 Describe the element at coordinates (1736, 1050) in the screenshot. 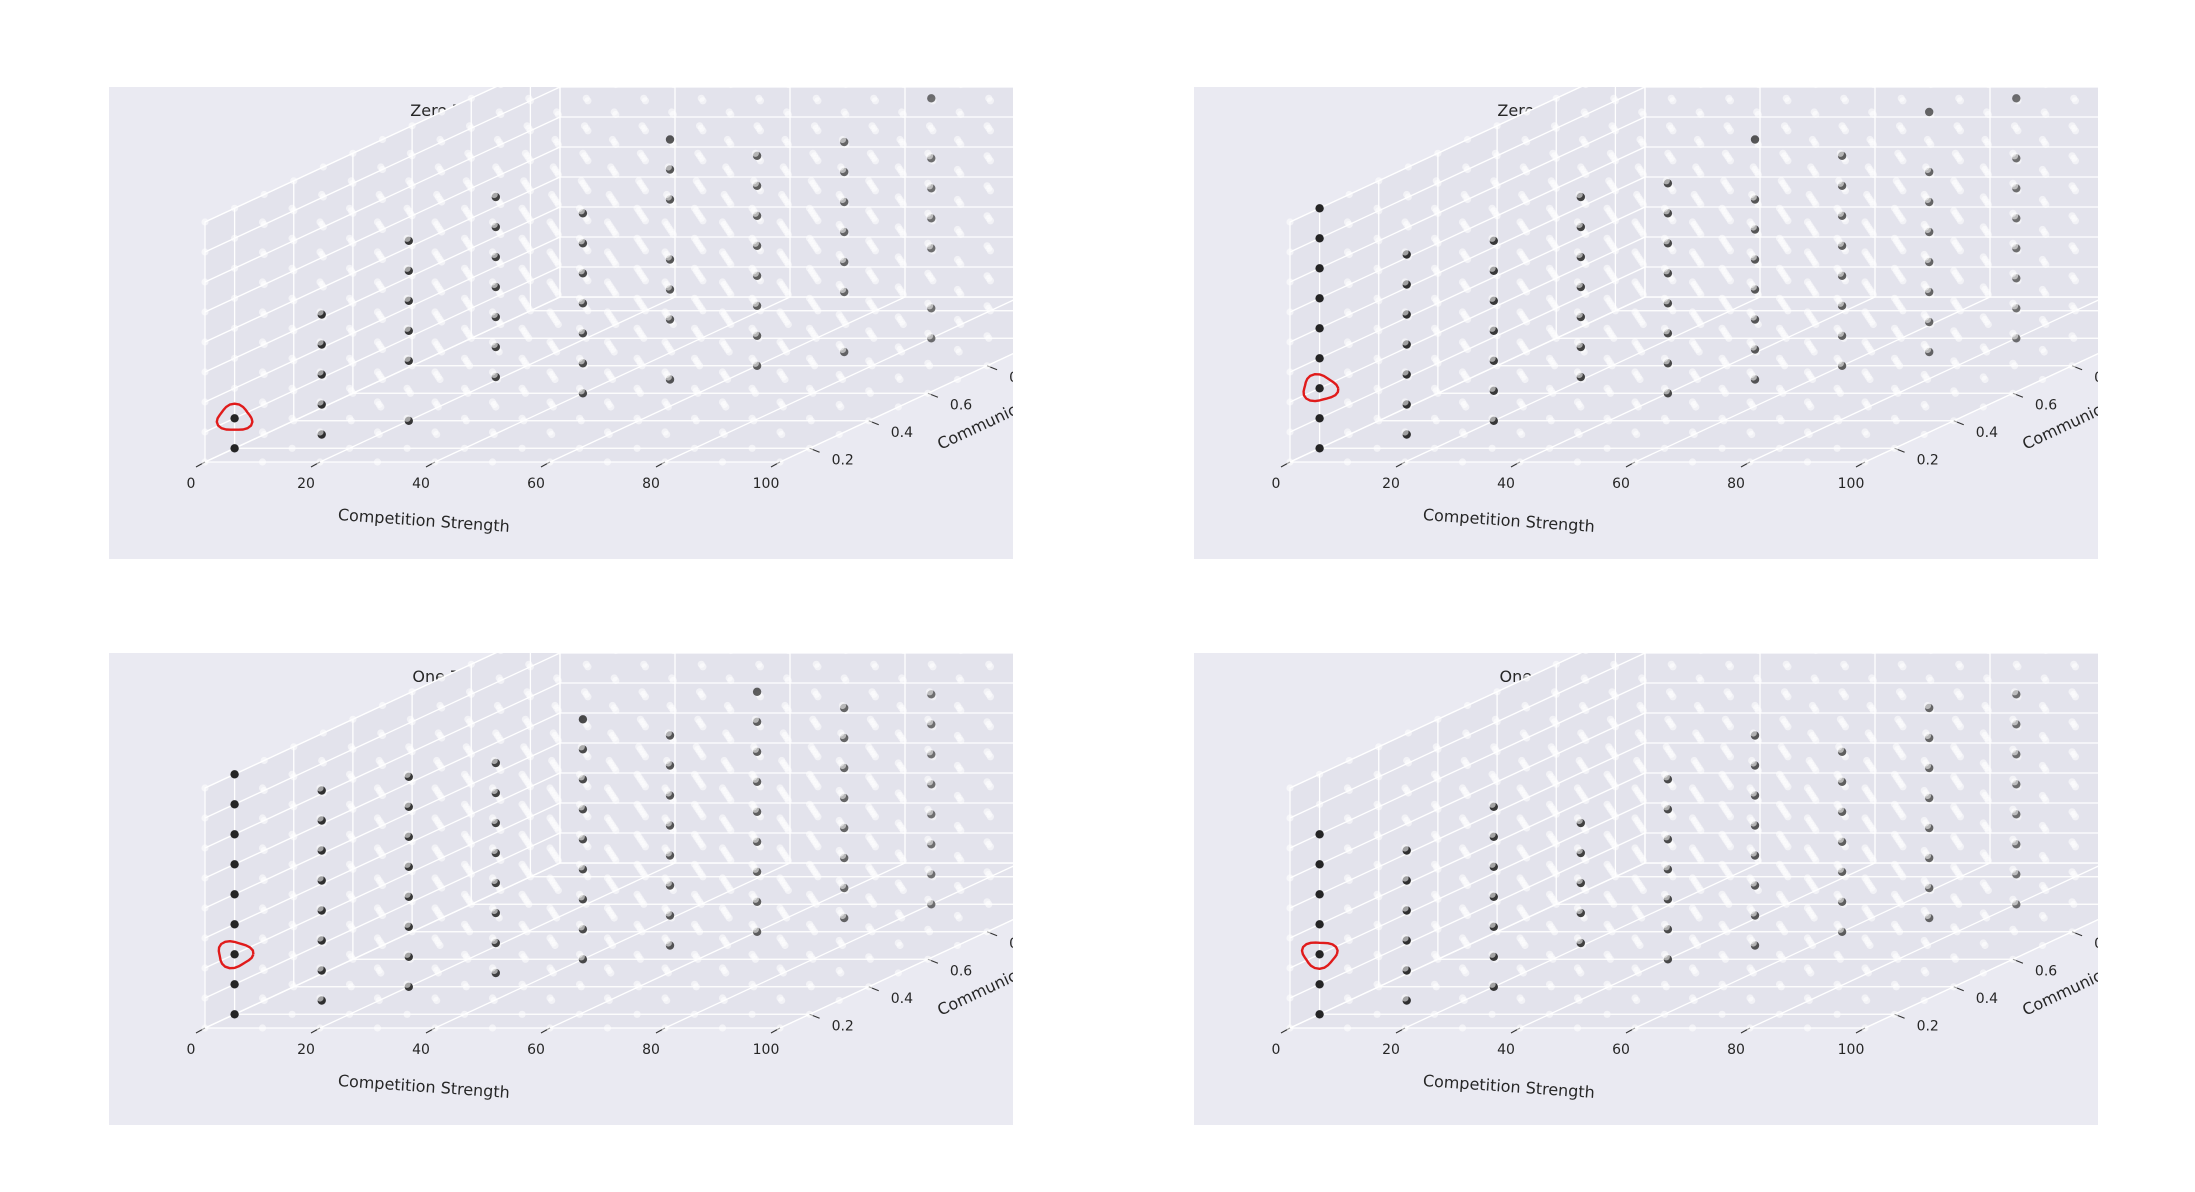

I see `x-tick-label: 80` at that location.